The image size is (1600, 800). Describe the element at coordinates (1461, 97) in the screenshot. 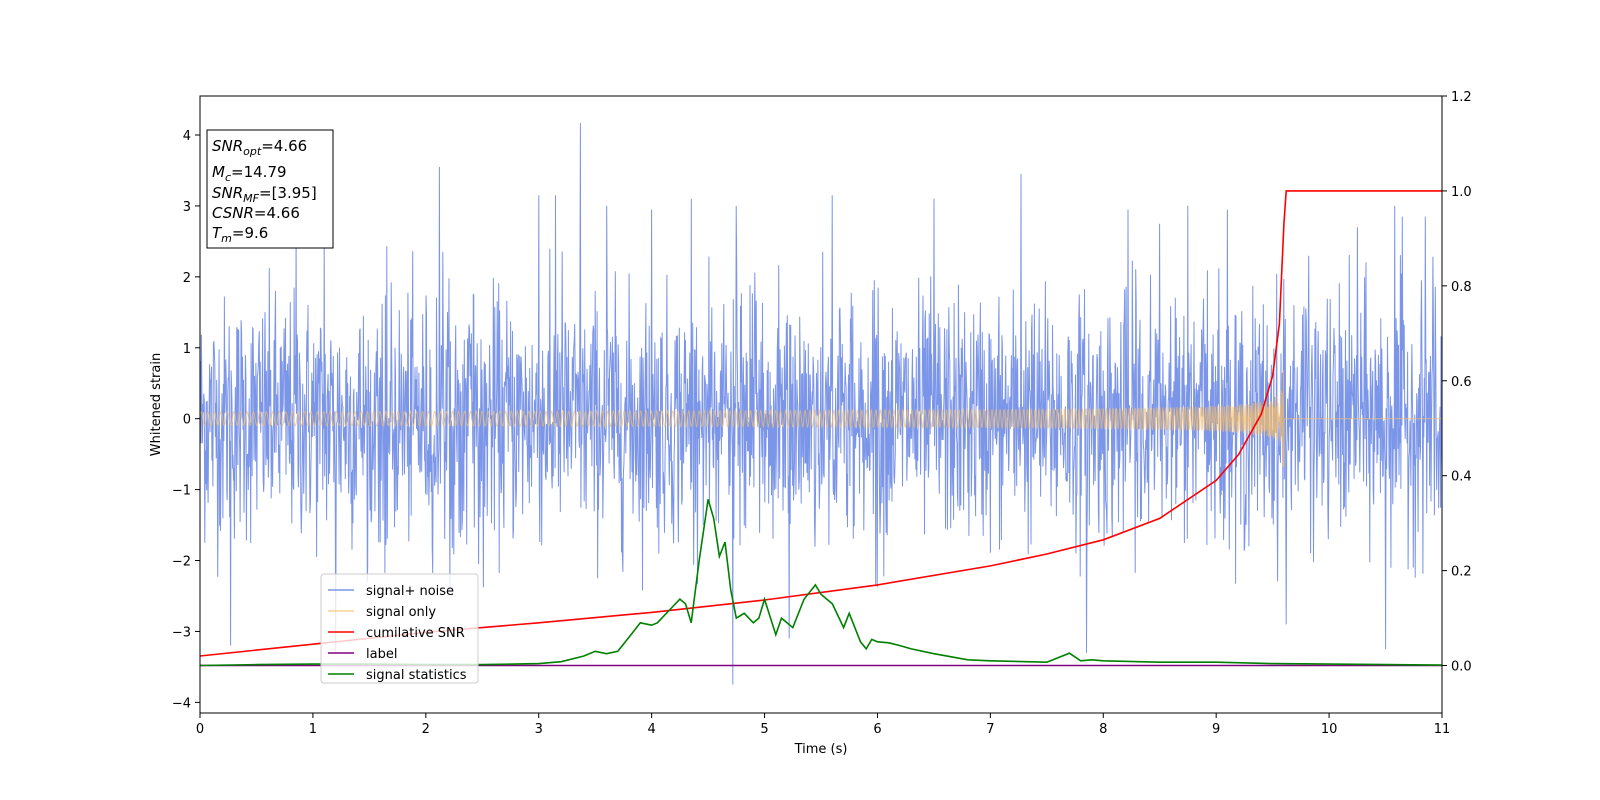

I see `y2-tick-label: 1.2` at that location.